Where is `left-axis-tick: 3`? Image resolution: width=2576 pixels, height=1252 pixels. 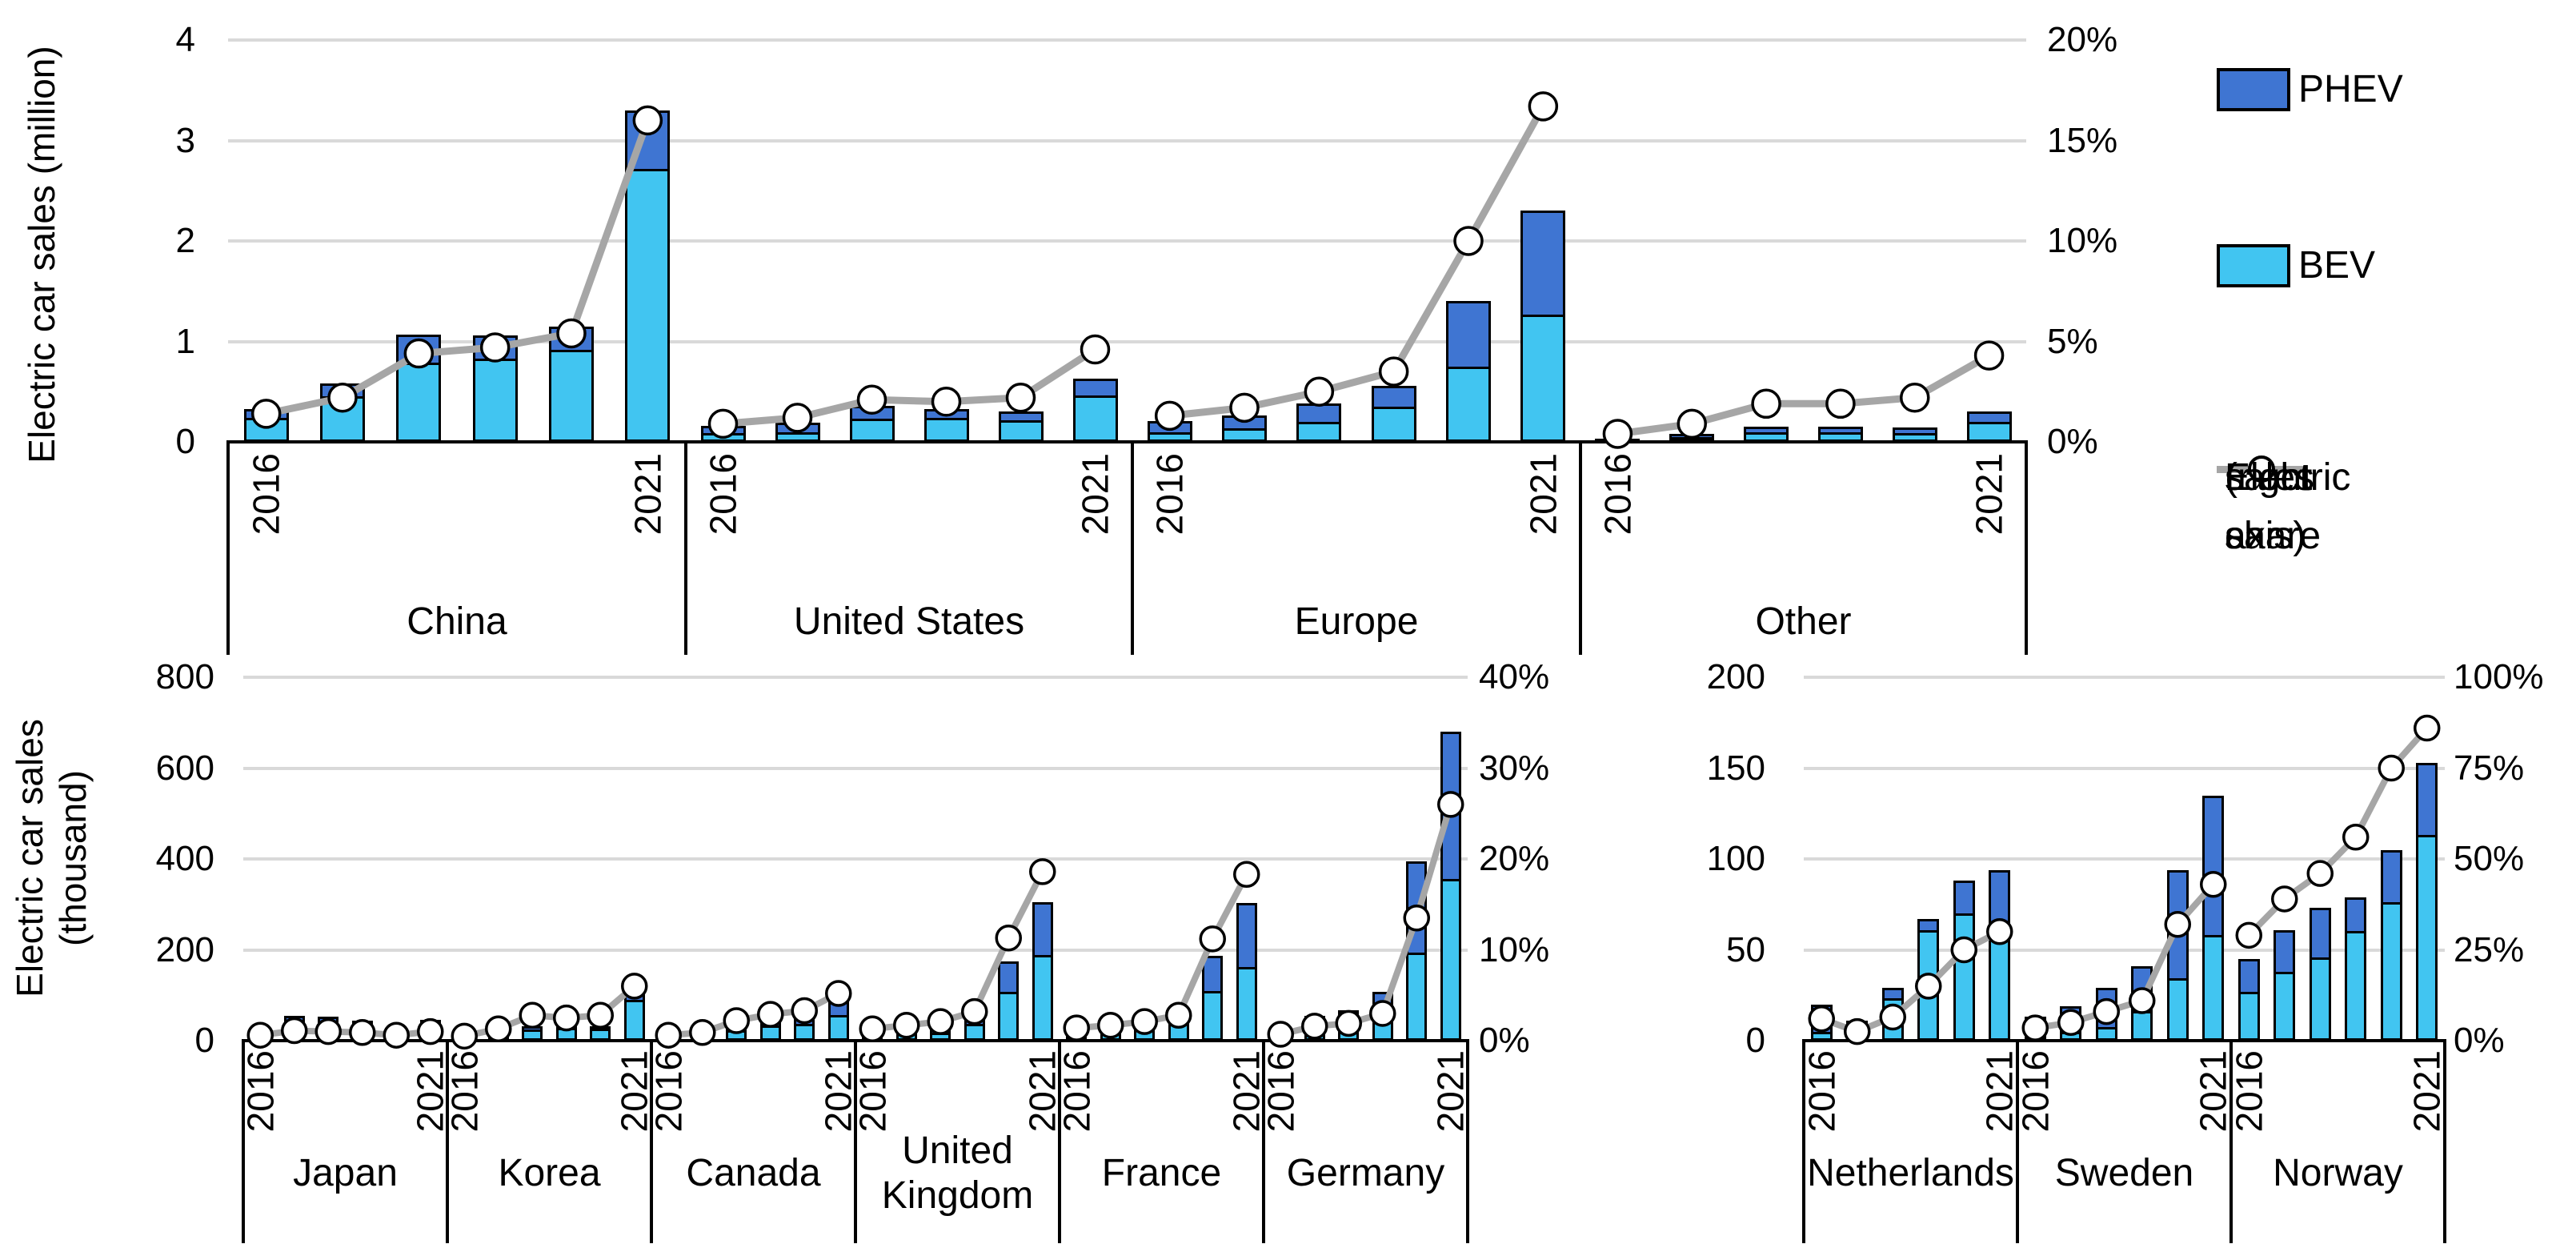 left-axis-tick: 3 is located at coordinates (185, 140).